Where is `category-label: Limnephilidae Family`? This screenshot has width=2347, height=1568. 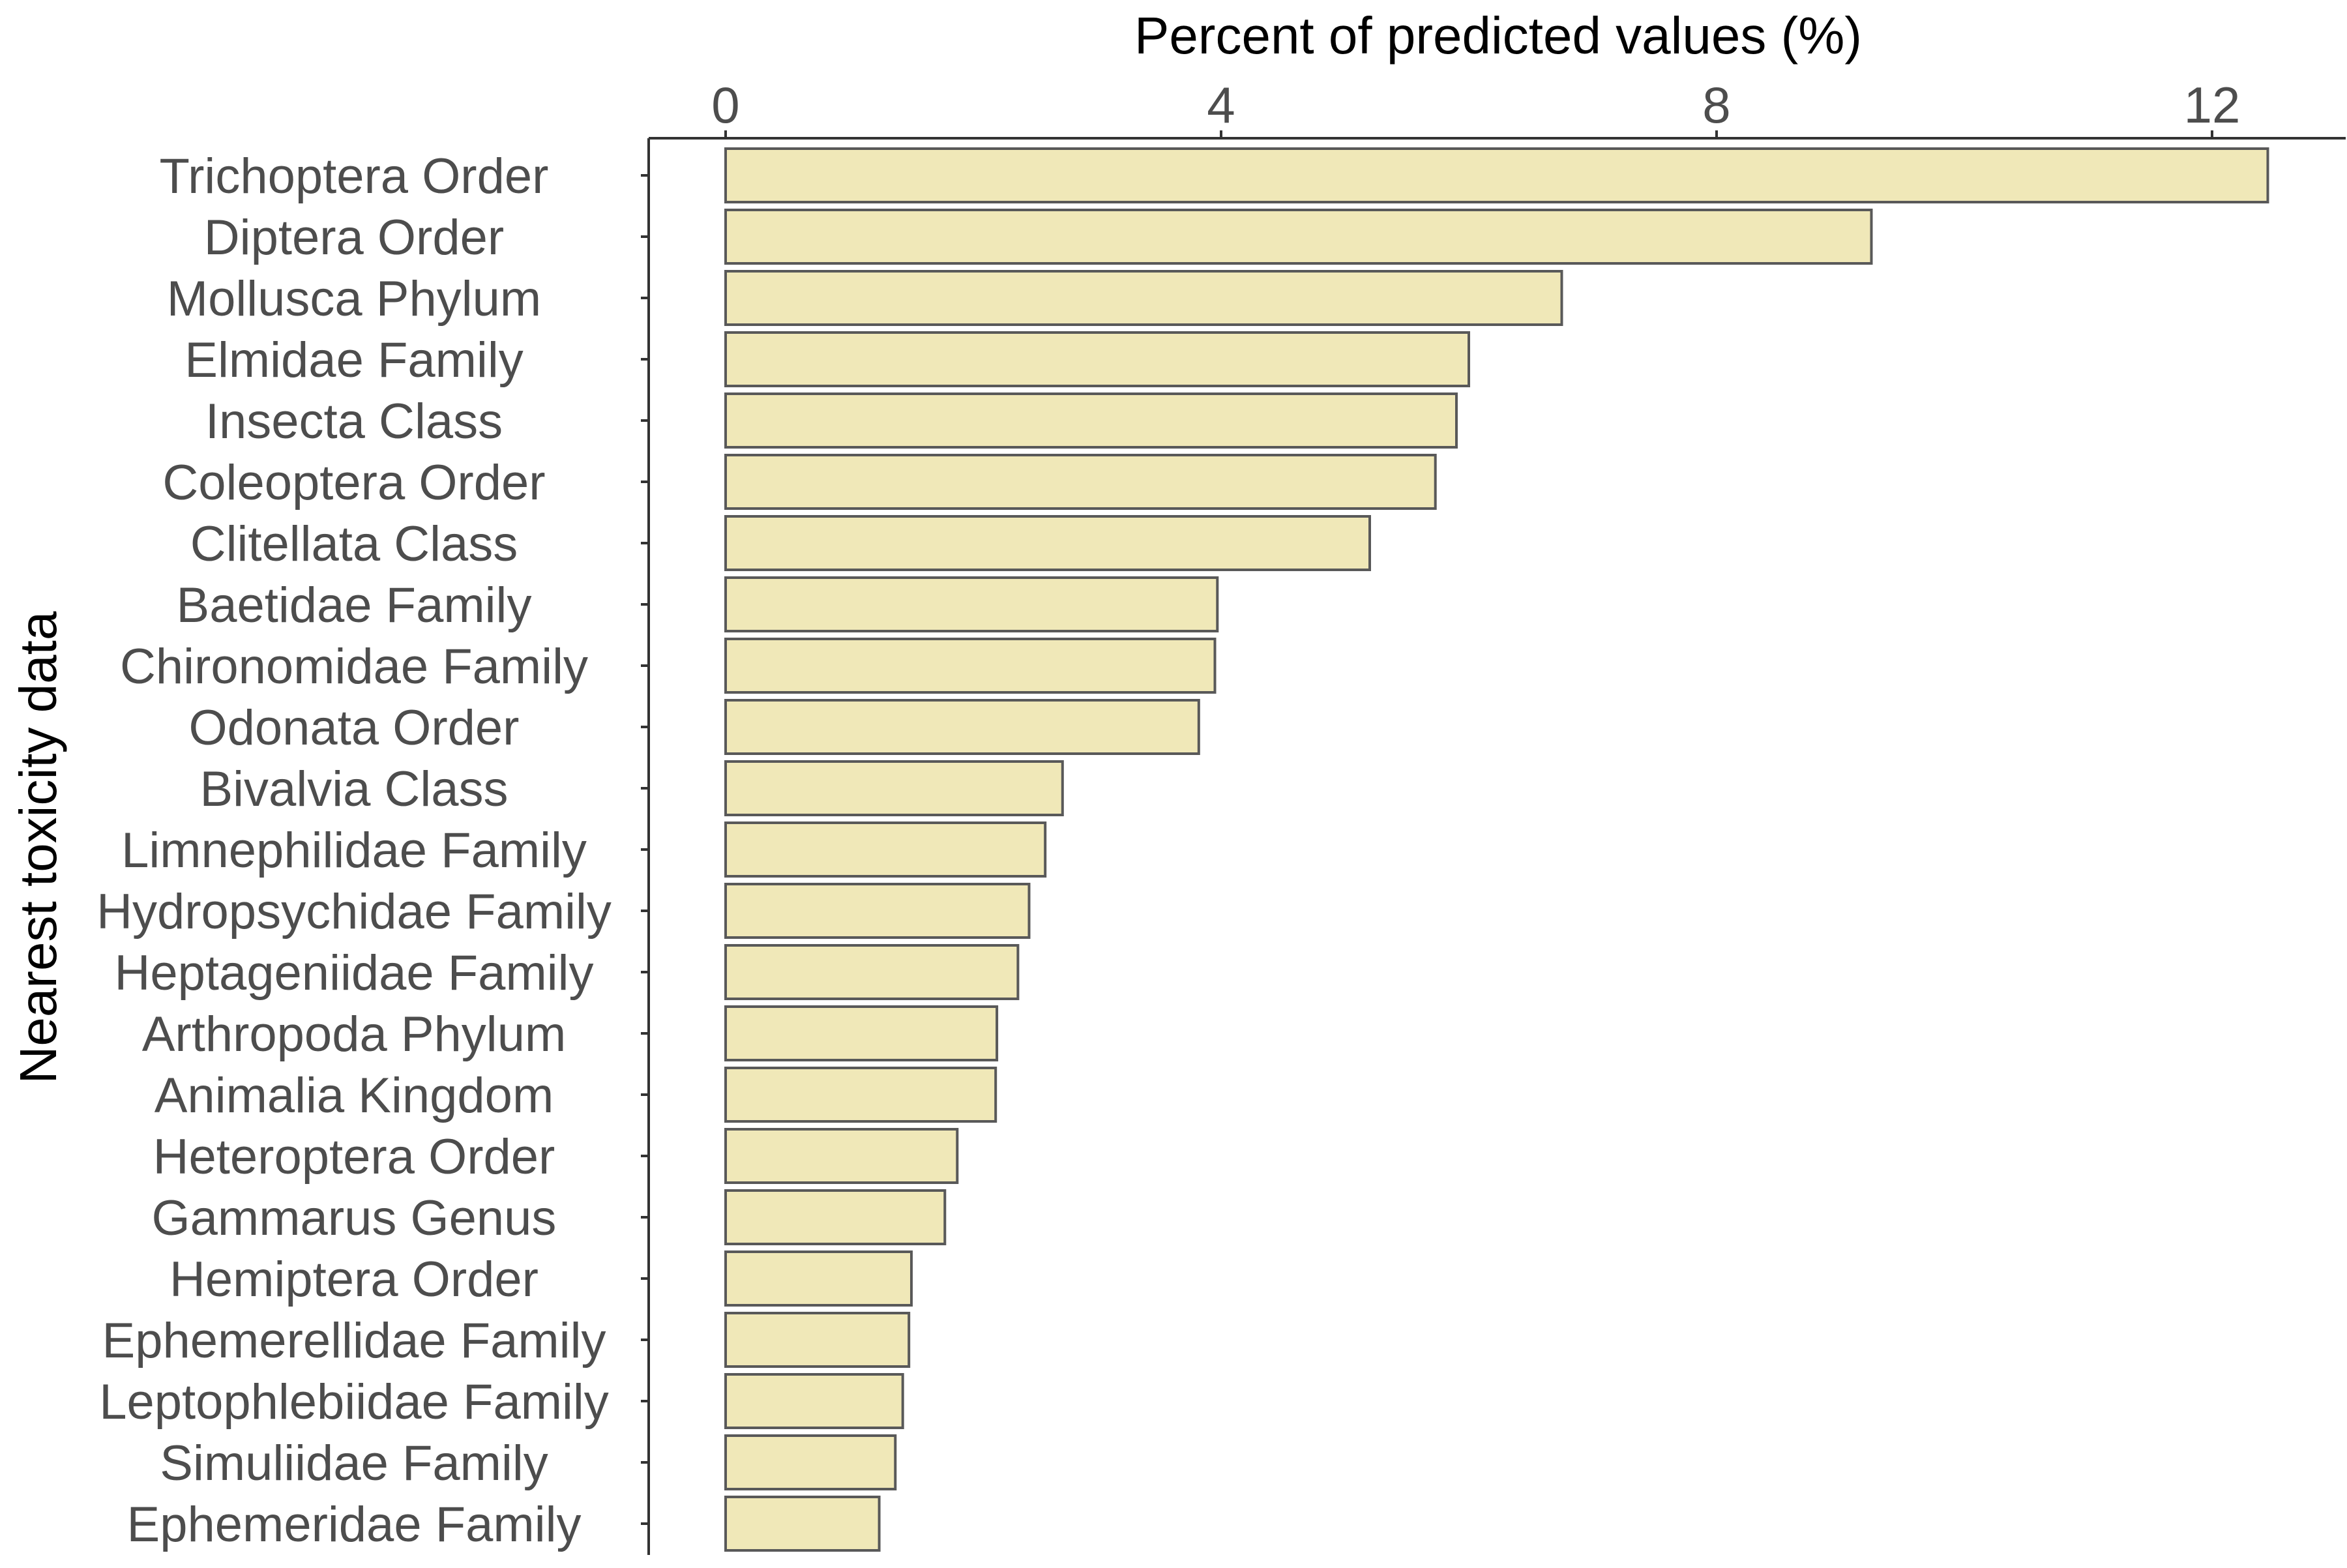 category-label: Limnephilidae Family is located at coordinates (354, 851).